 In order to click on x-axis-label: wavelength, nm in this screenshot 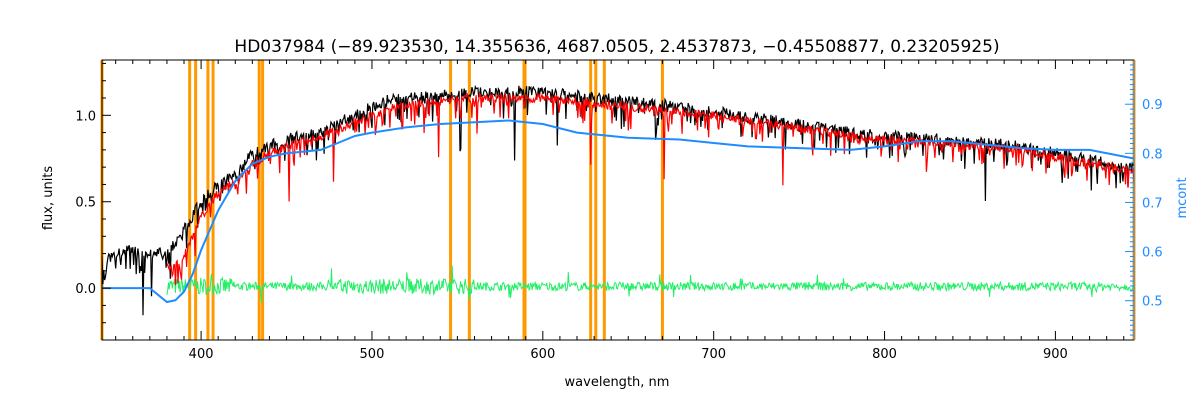, I will do `click(617, 382)`.